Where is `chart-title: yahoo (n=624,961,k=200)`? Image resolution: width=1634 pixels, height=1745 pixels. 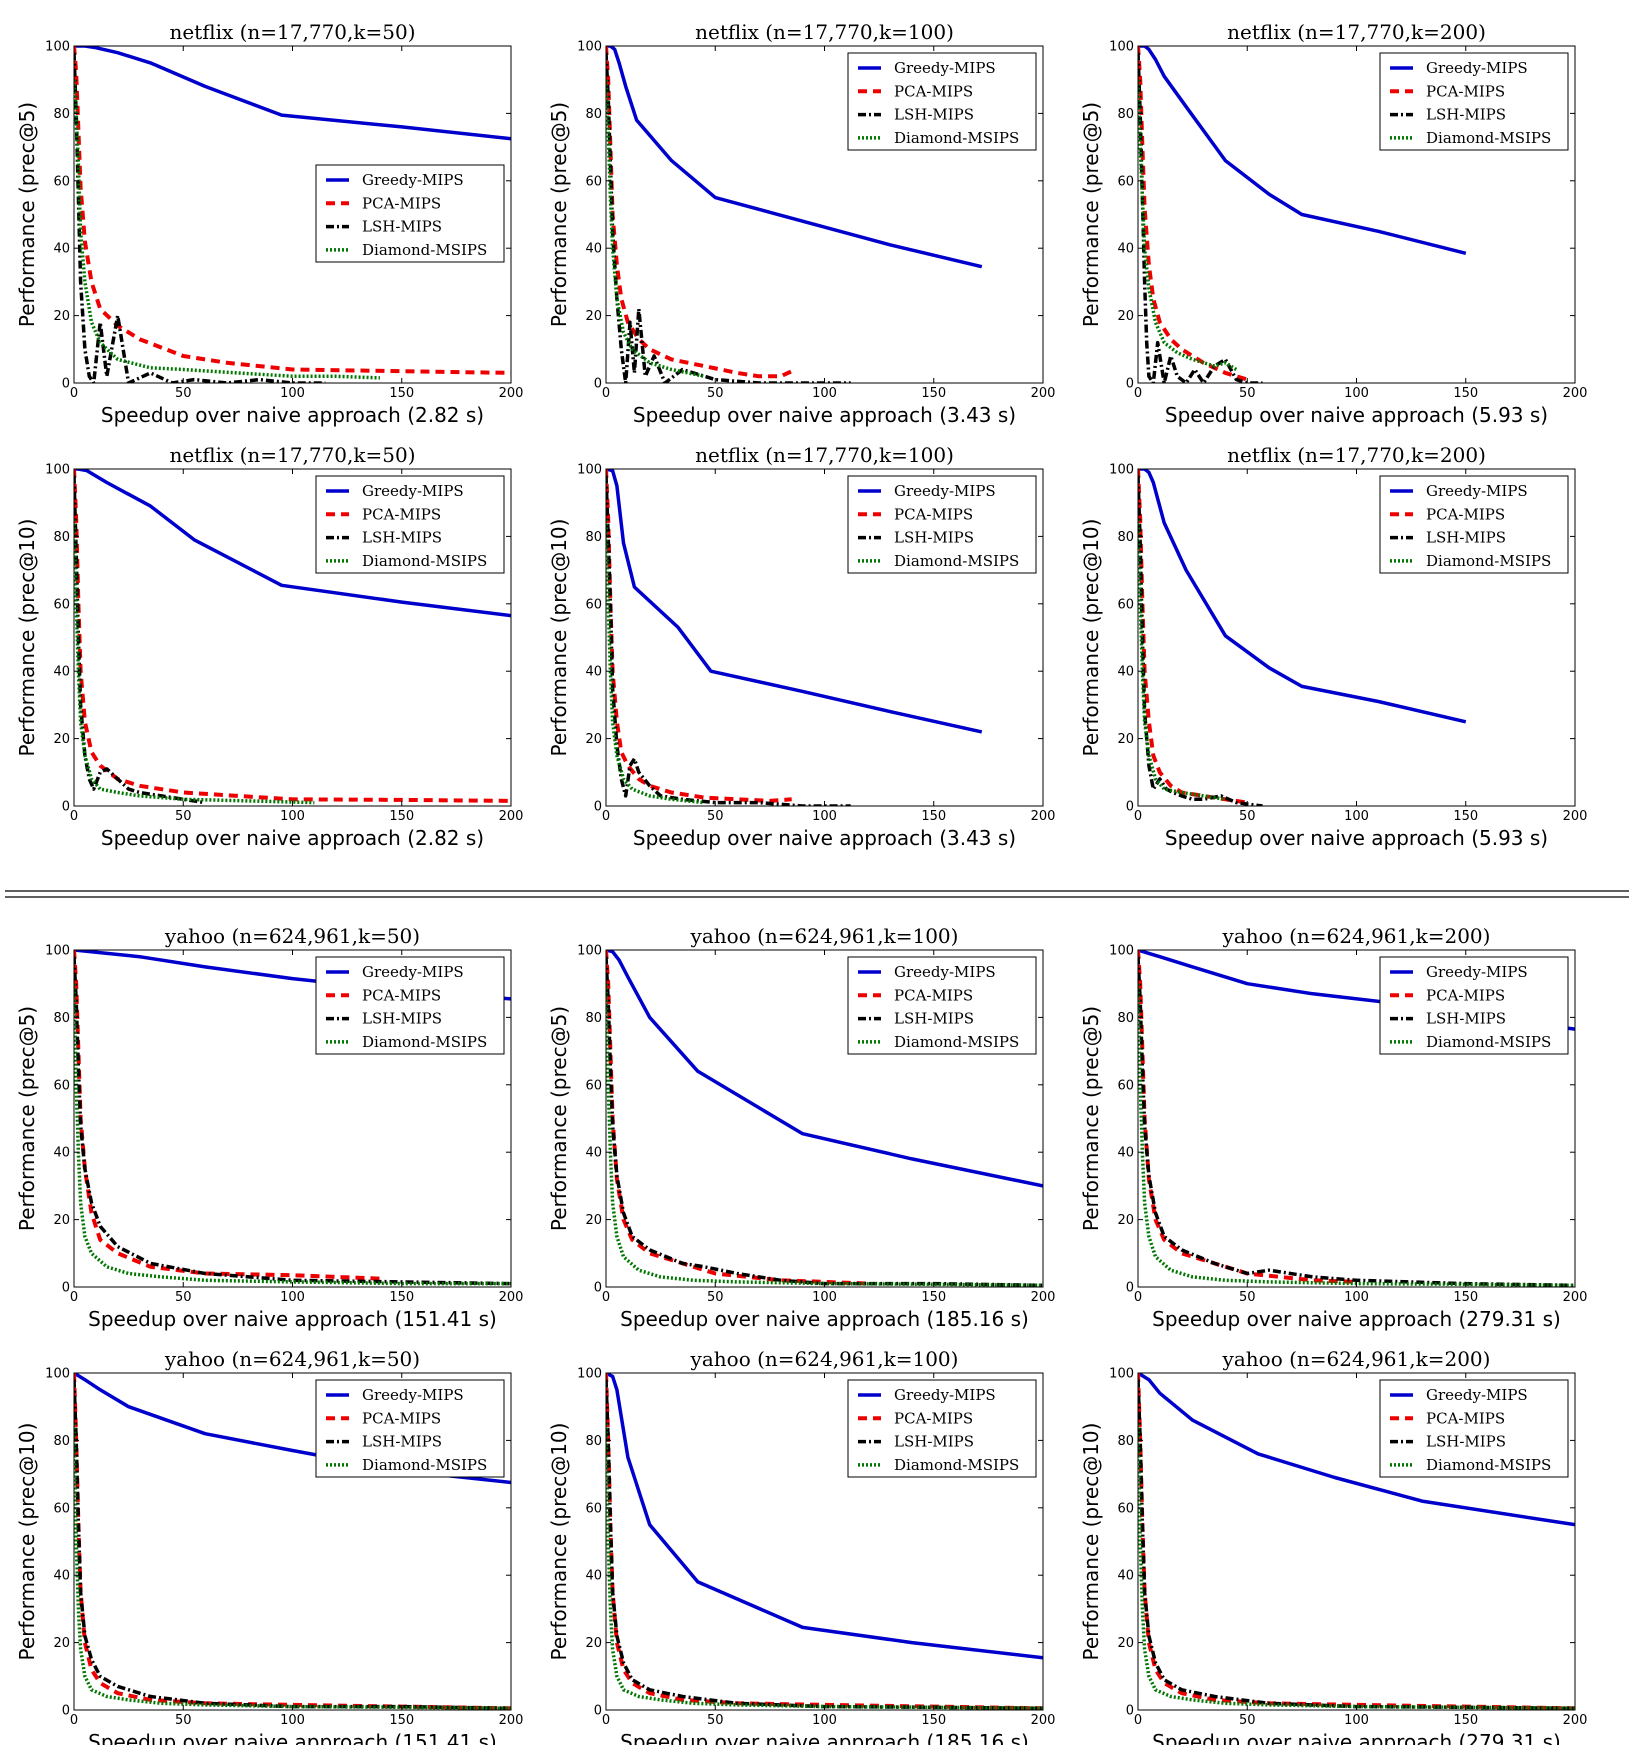 chart-title: yahoo (n=624,961,k=200) is located at coordinates (1356, 936).